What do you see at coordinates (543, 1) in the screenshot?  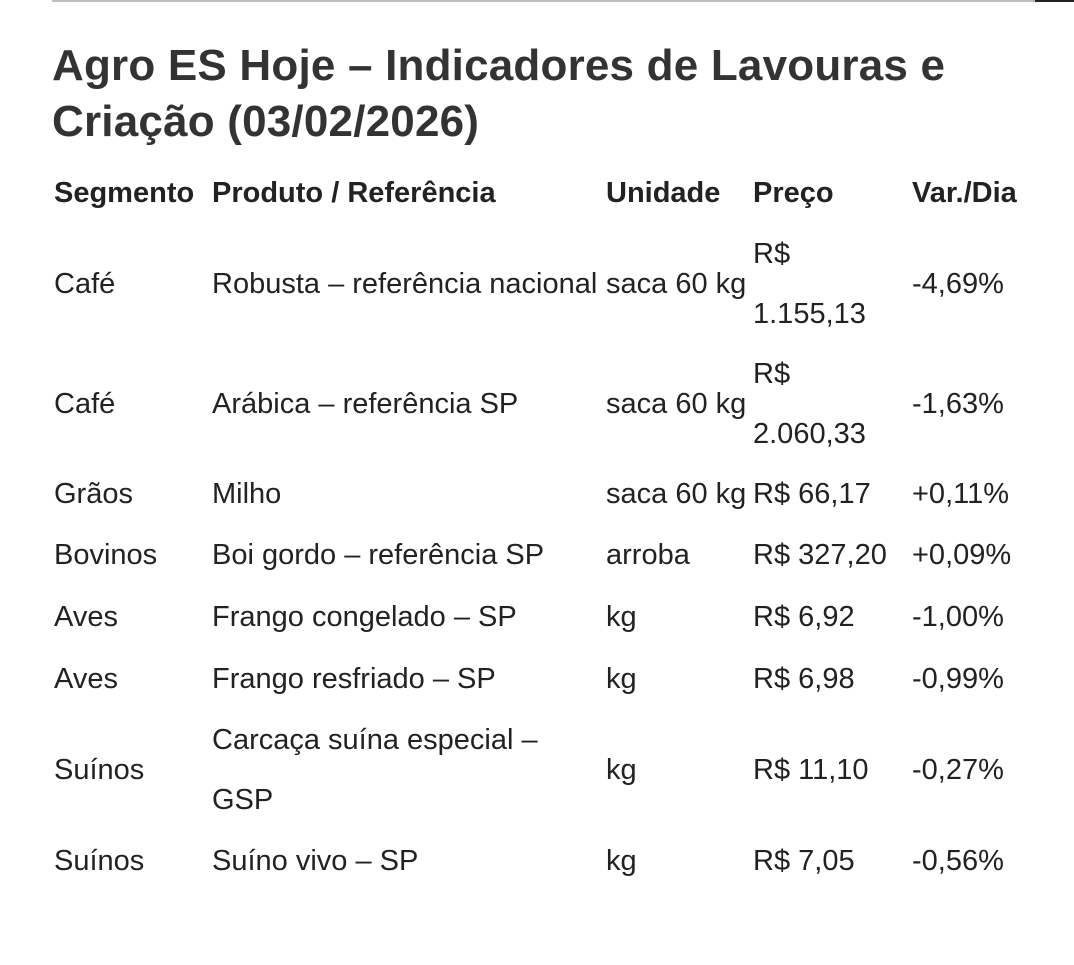 I see `top-divider` at bounding box center [543, 1].